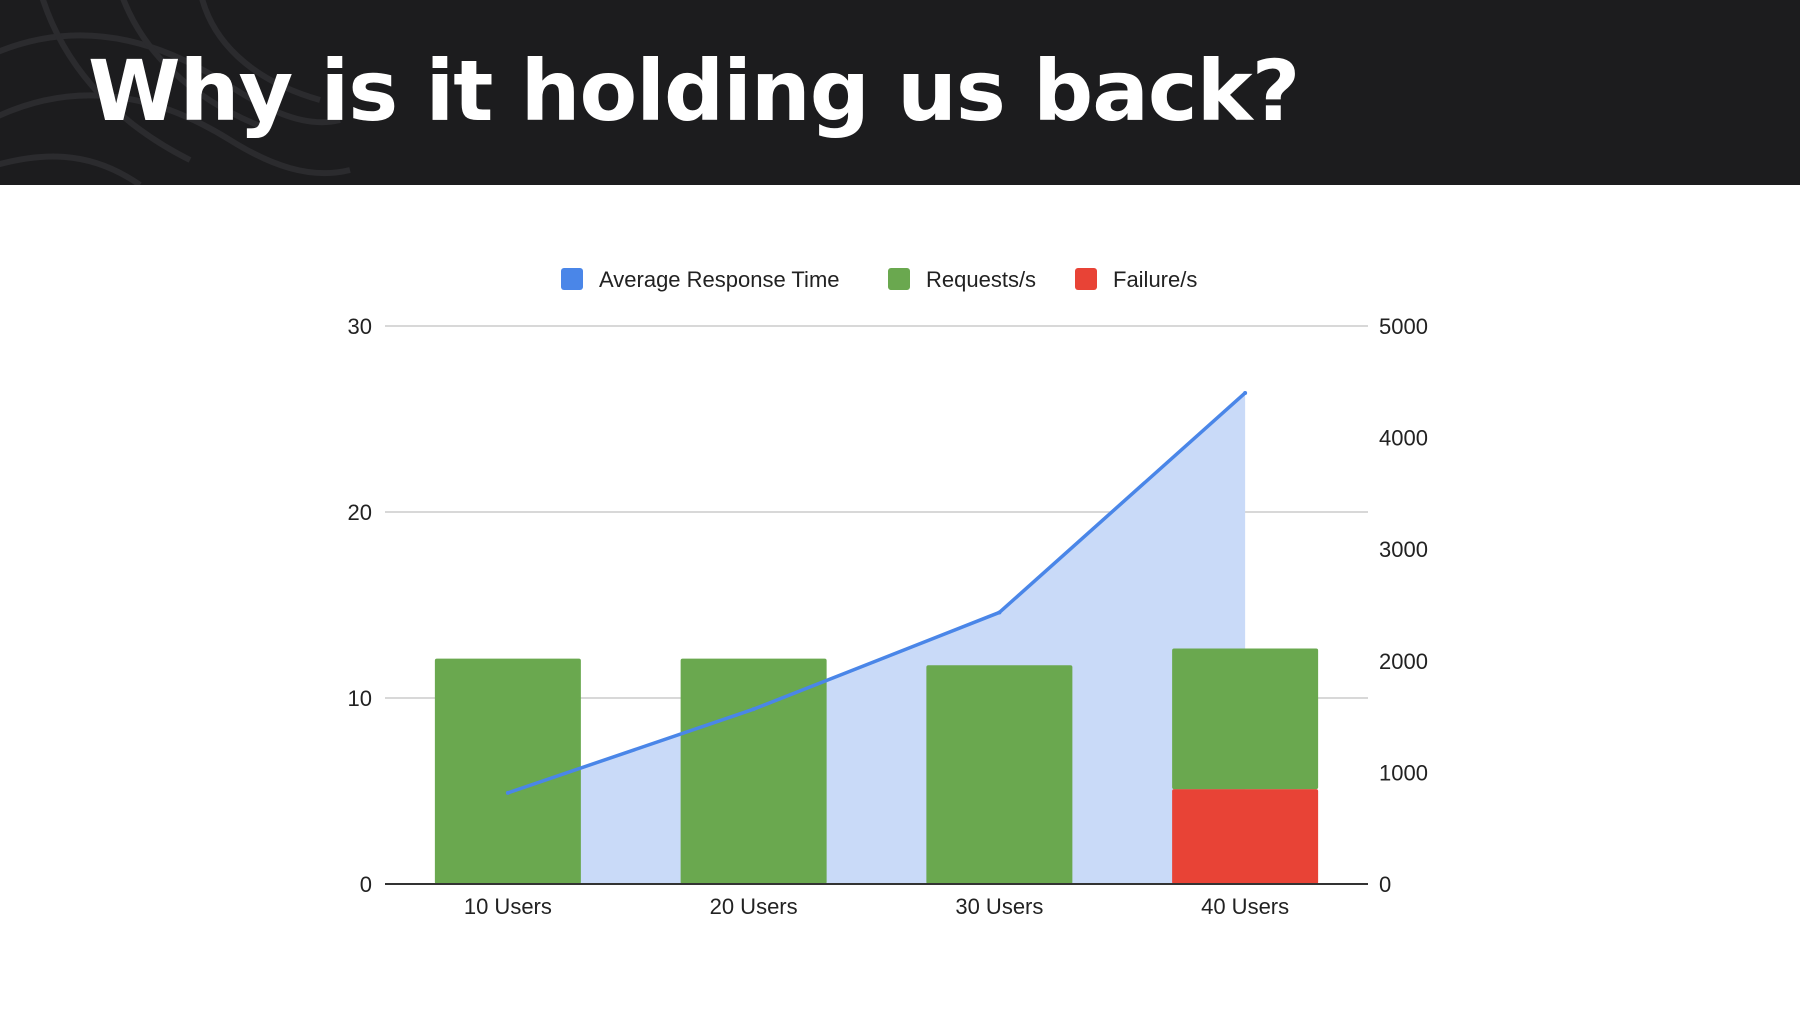 This screenshot has width=1800, height=1011. Describe the element at coordinates (360, 326) in the screenshot. I see `left-tick-label: 30` at that location.